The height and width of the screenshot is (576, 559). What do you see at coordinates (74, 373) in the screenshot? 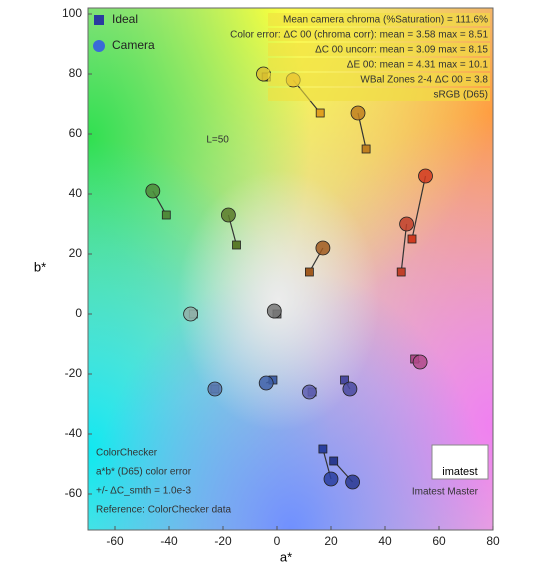
I see `y-tick-label: -20` at bounding box center [74, 373].